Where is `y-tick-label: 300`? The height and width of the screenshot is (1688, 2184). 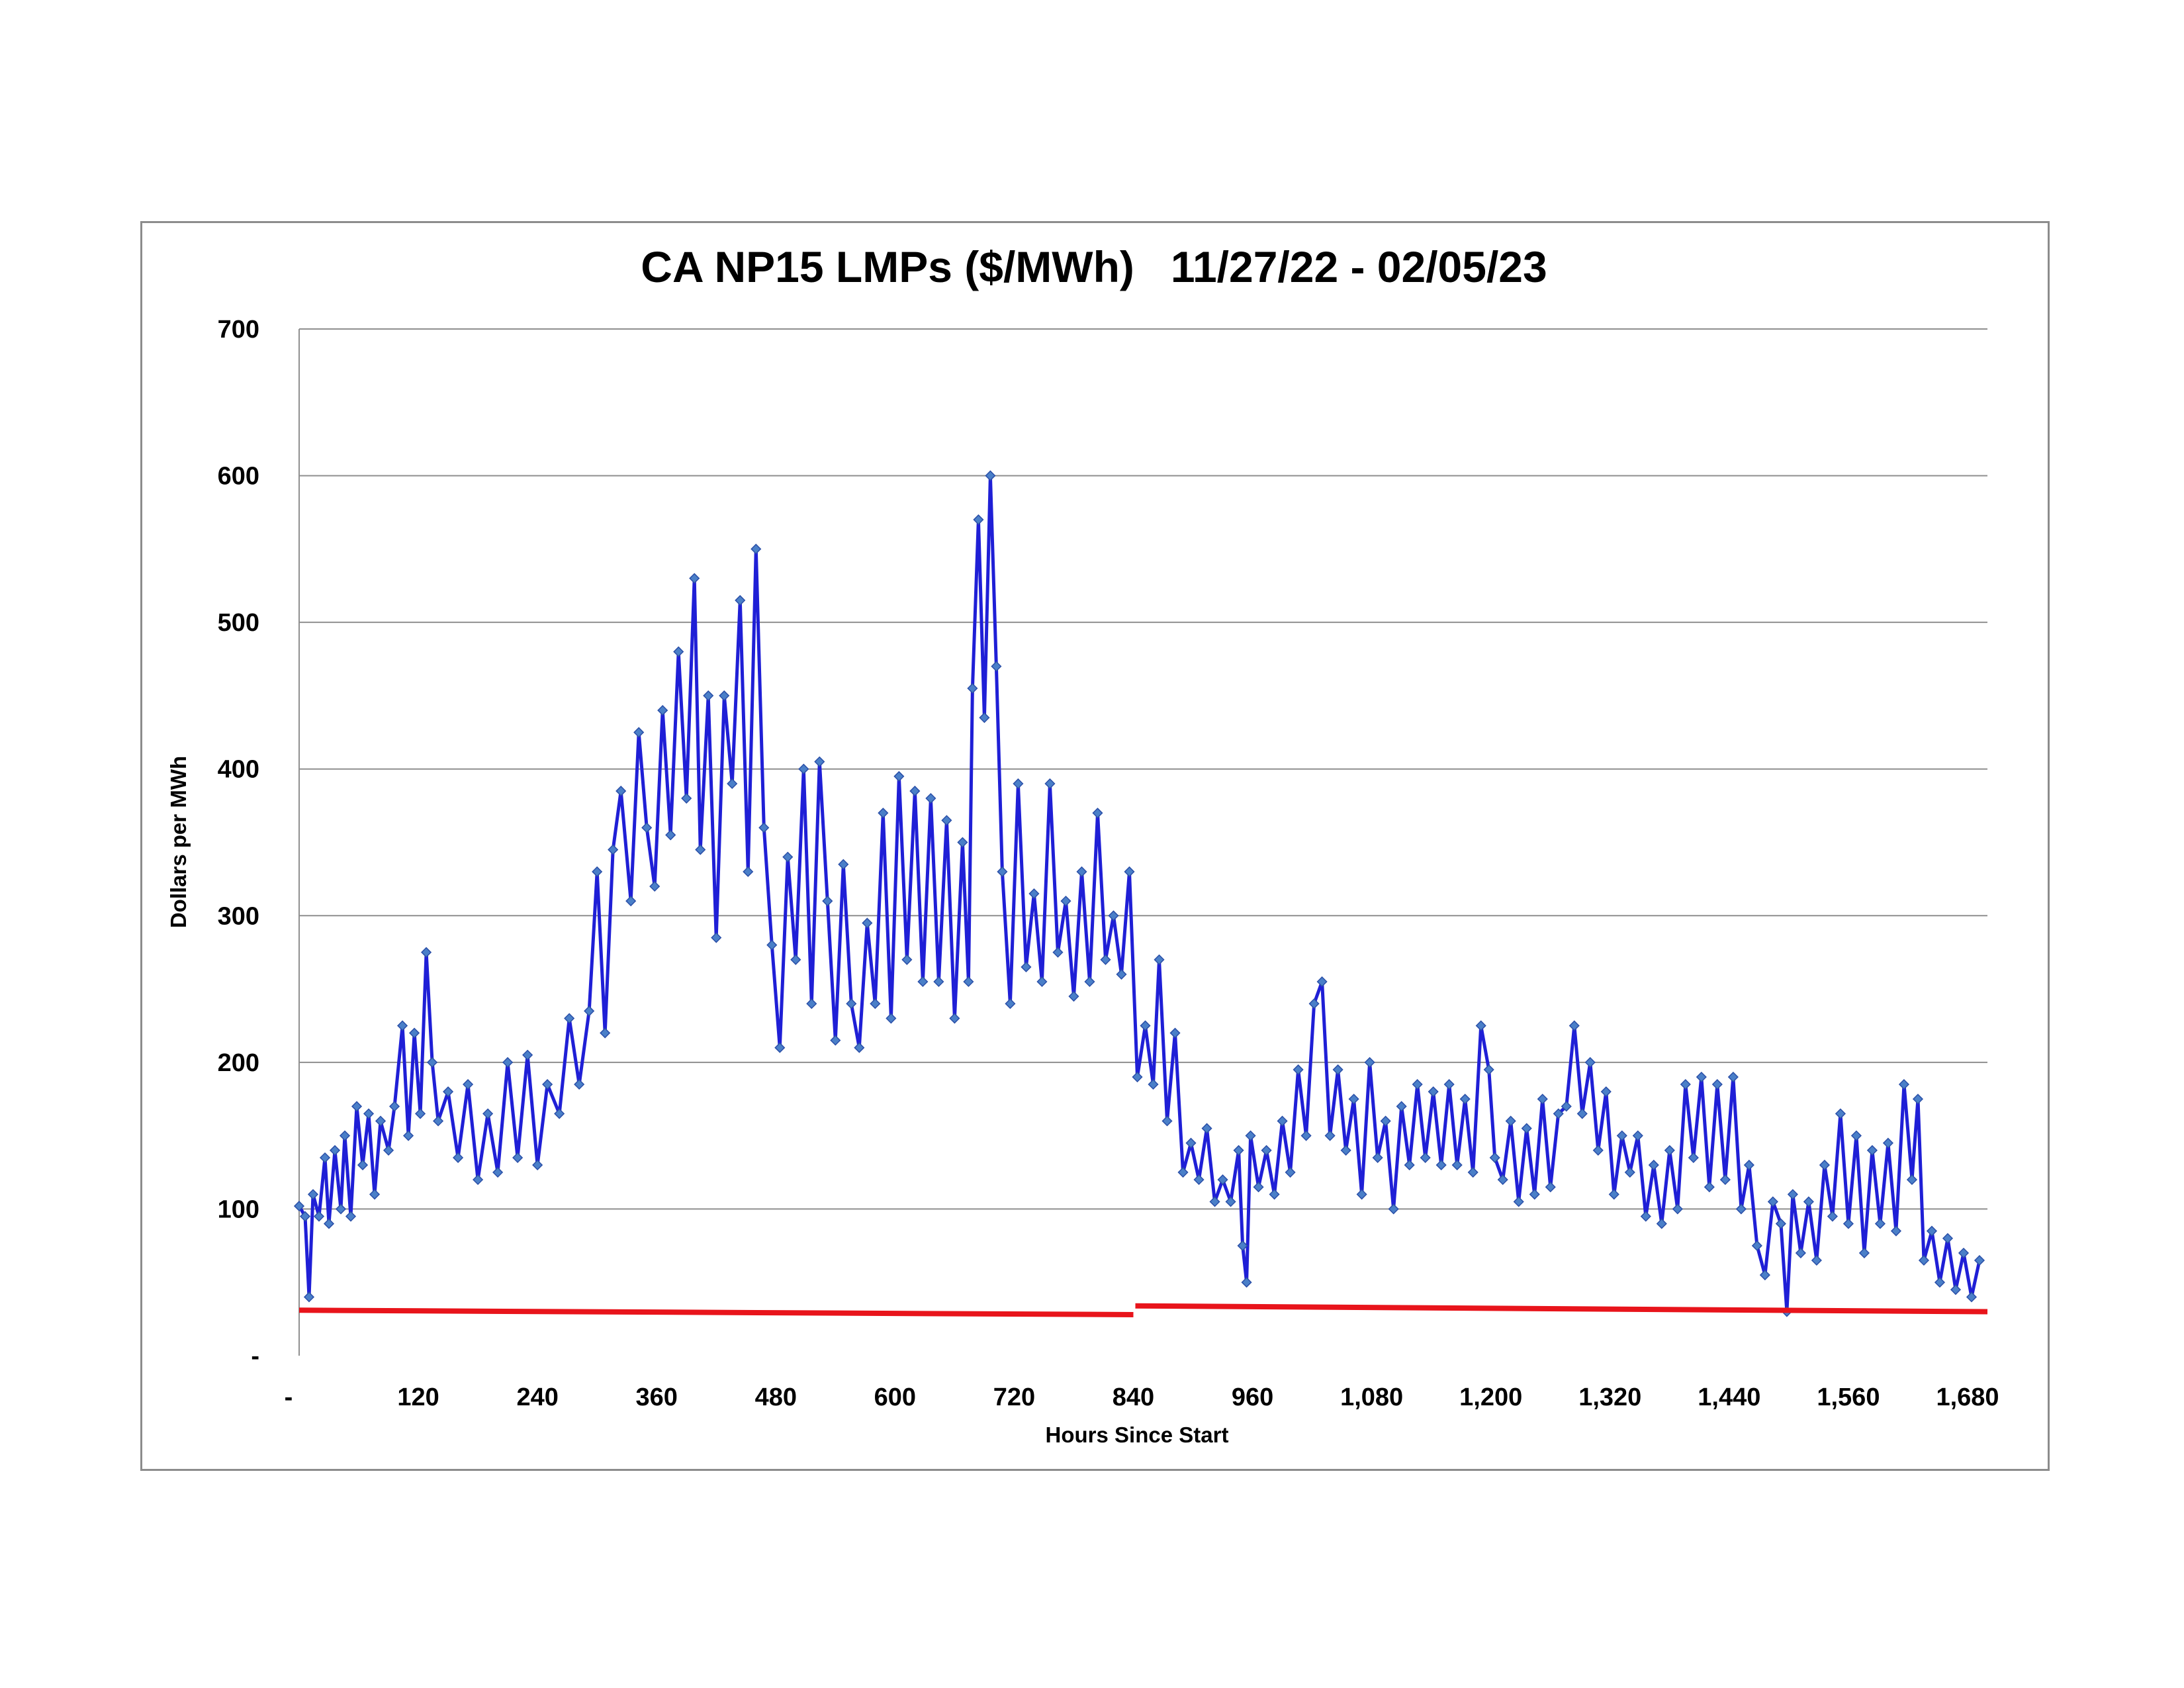 y-tick-label: 300 is located at coordinates (239, 916).